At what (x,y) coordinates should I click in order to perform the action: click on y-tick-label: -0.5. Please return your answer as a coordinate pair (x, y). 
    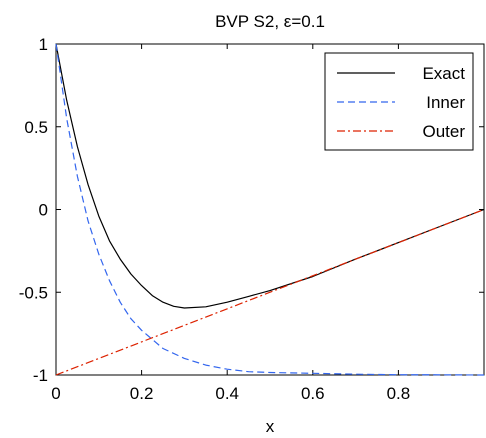
    Looking at the image, I should click on (33, 292).